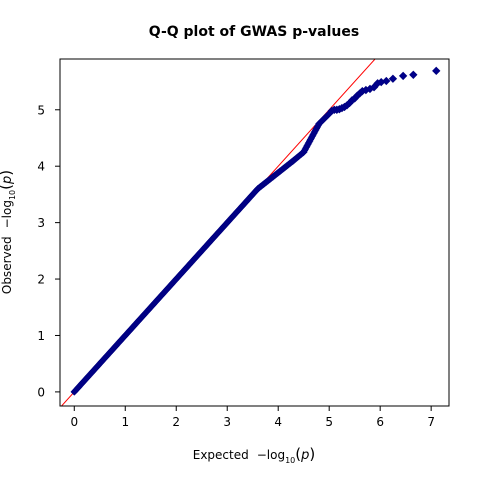 The width and height of the screenshot is (480, 480). I want to click on x-tick-label: 5, so click(329, 422).